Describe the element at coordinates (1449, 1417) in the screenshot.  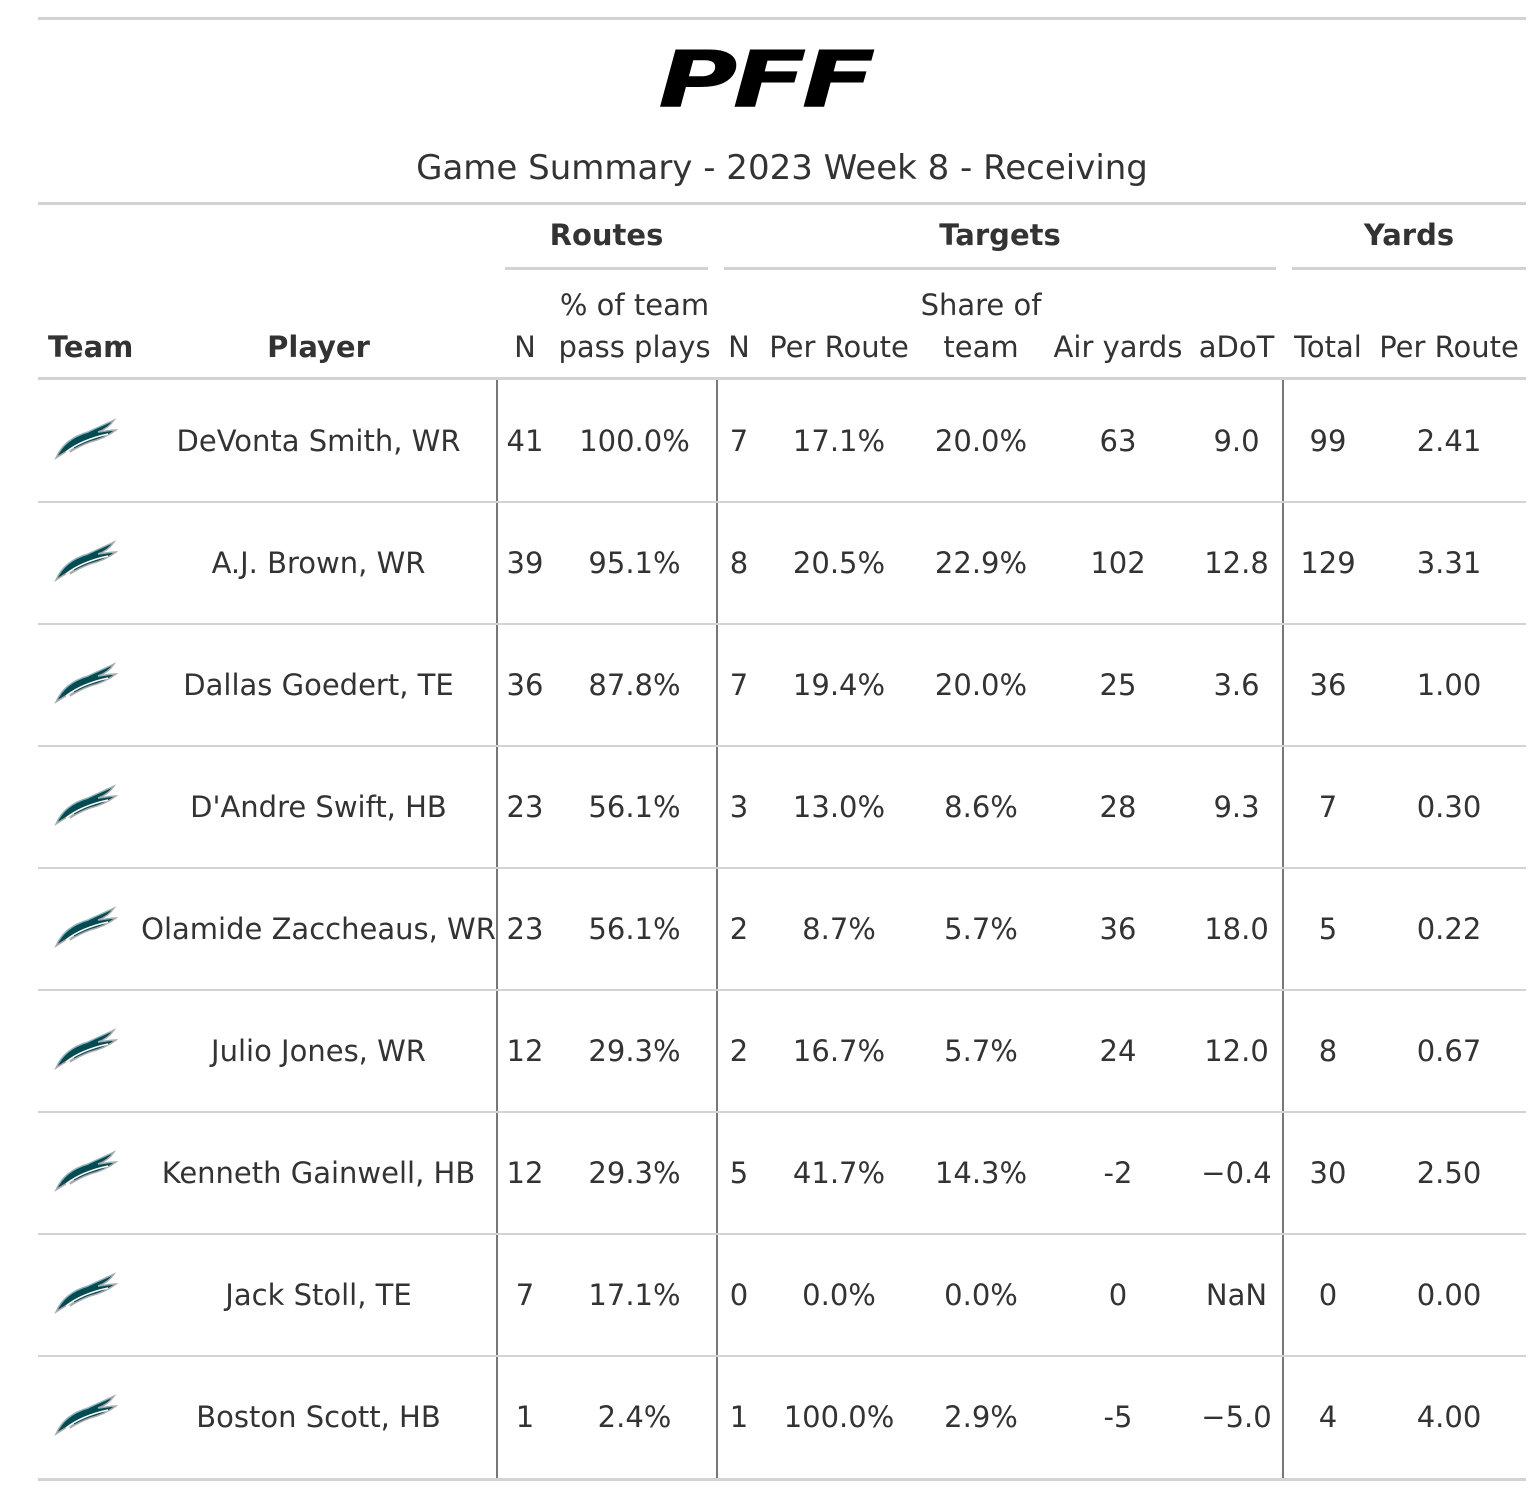
I see `stat-cell: 4.00` at that location.